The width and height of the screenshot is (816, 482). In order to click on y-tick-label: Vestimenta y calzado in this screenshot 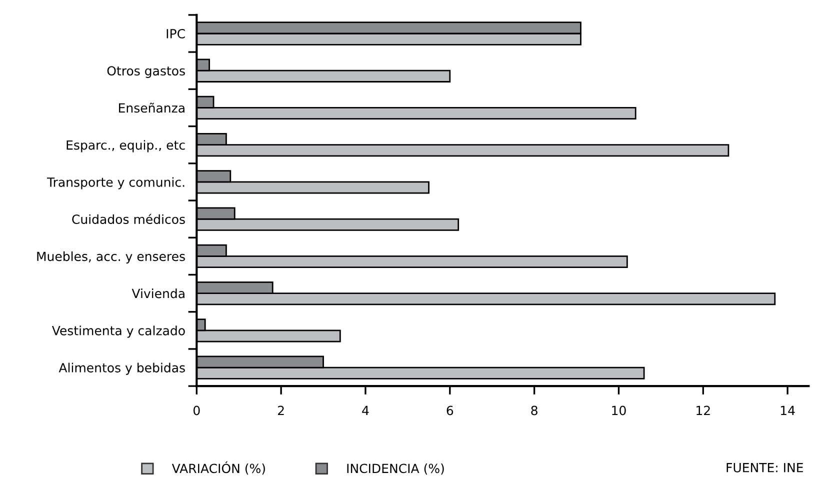, I will do `click(118, 332)`.